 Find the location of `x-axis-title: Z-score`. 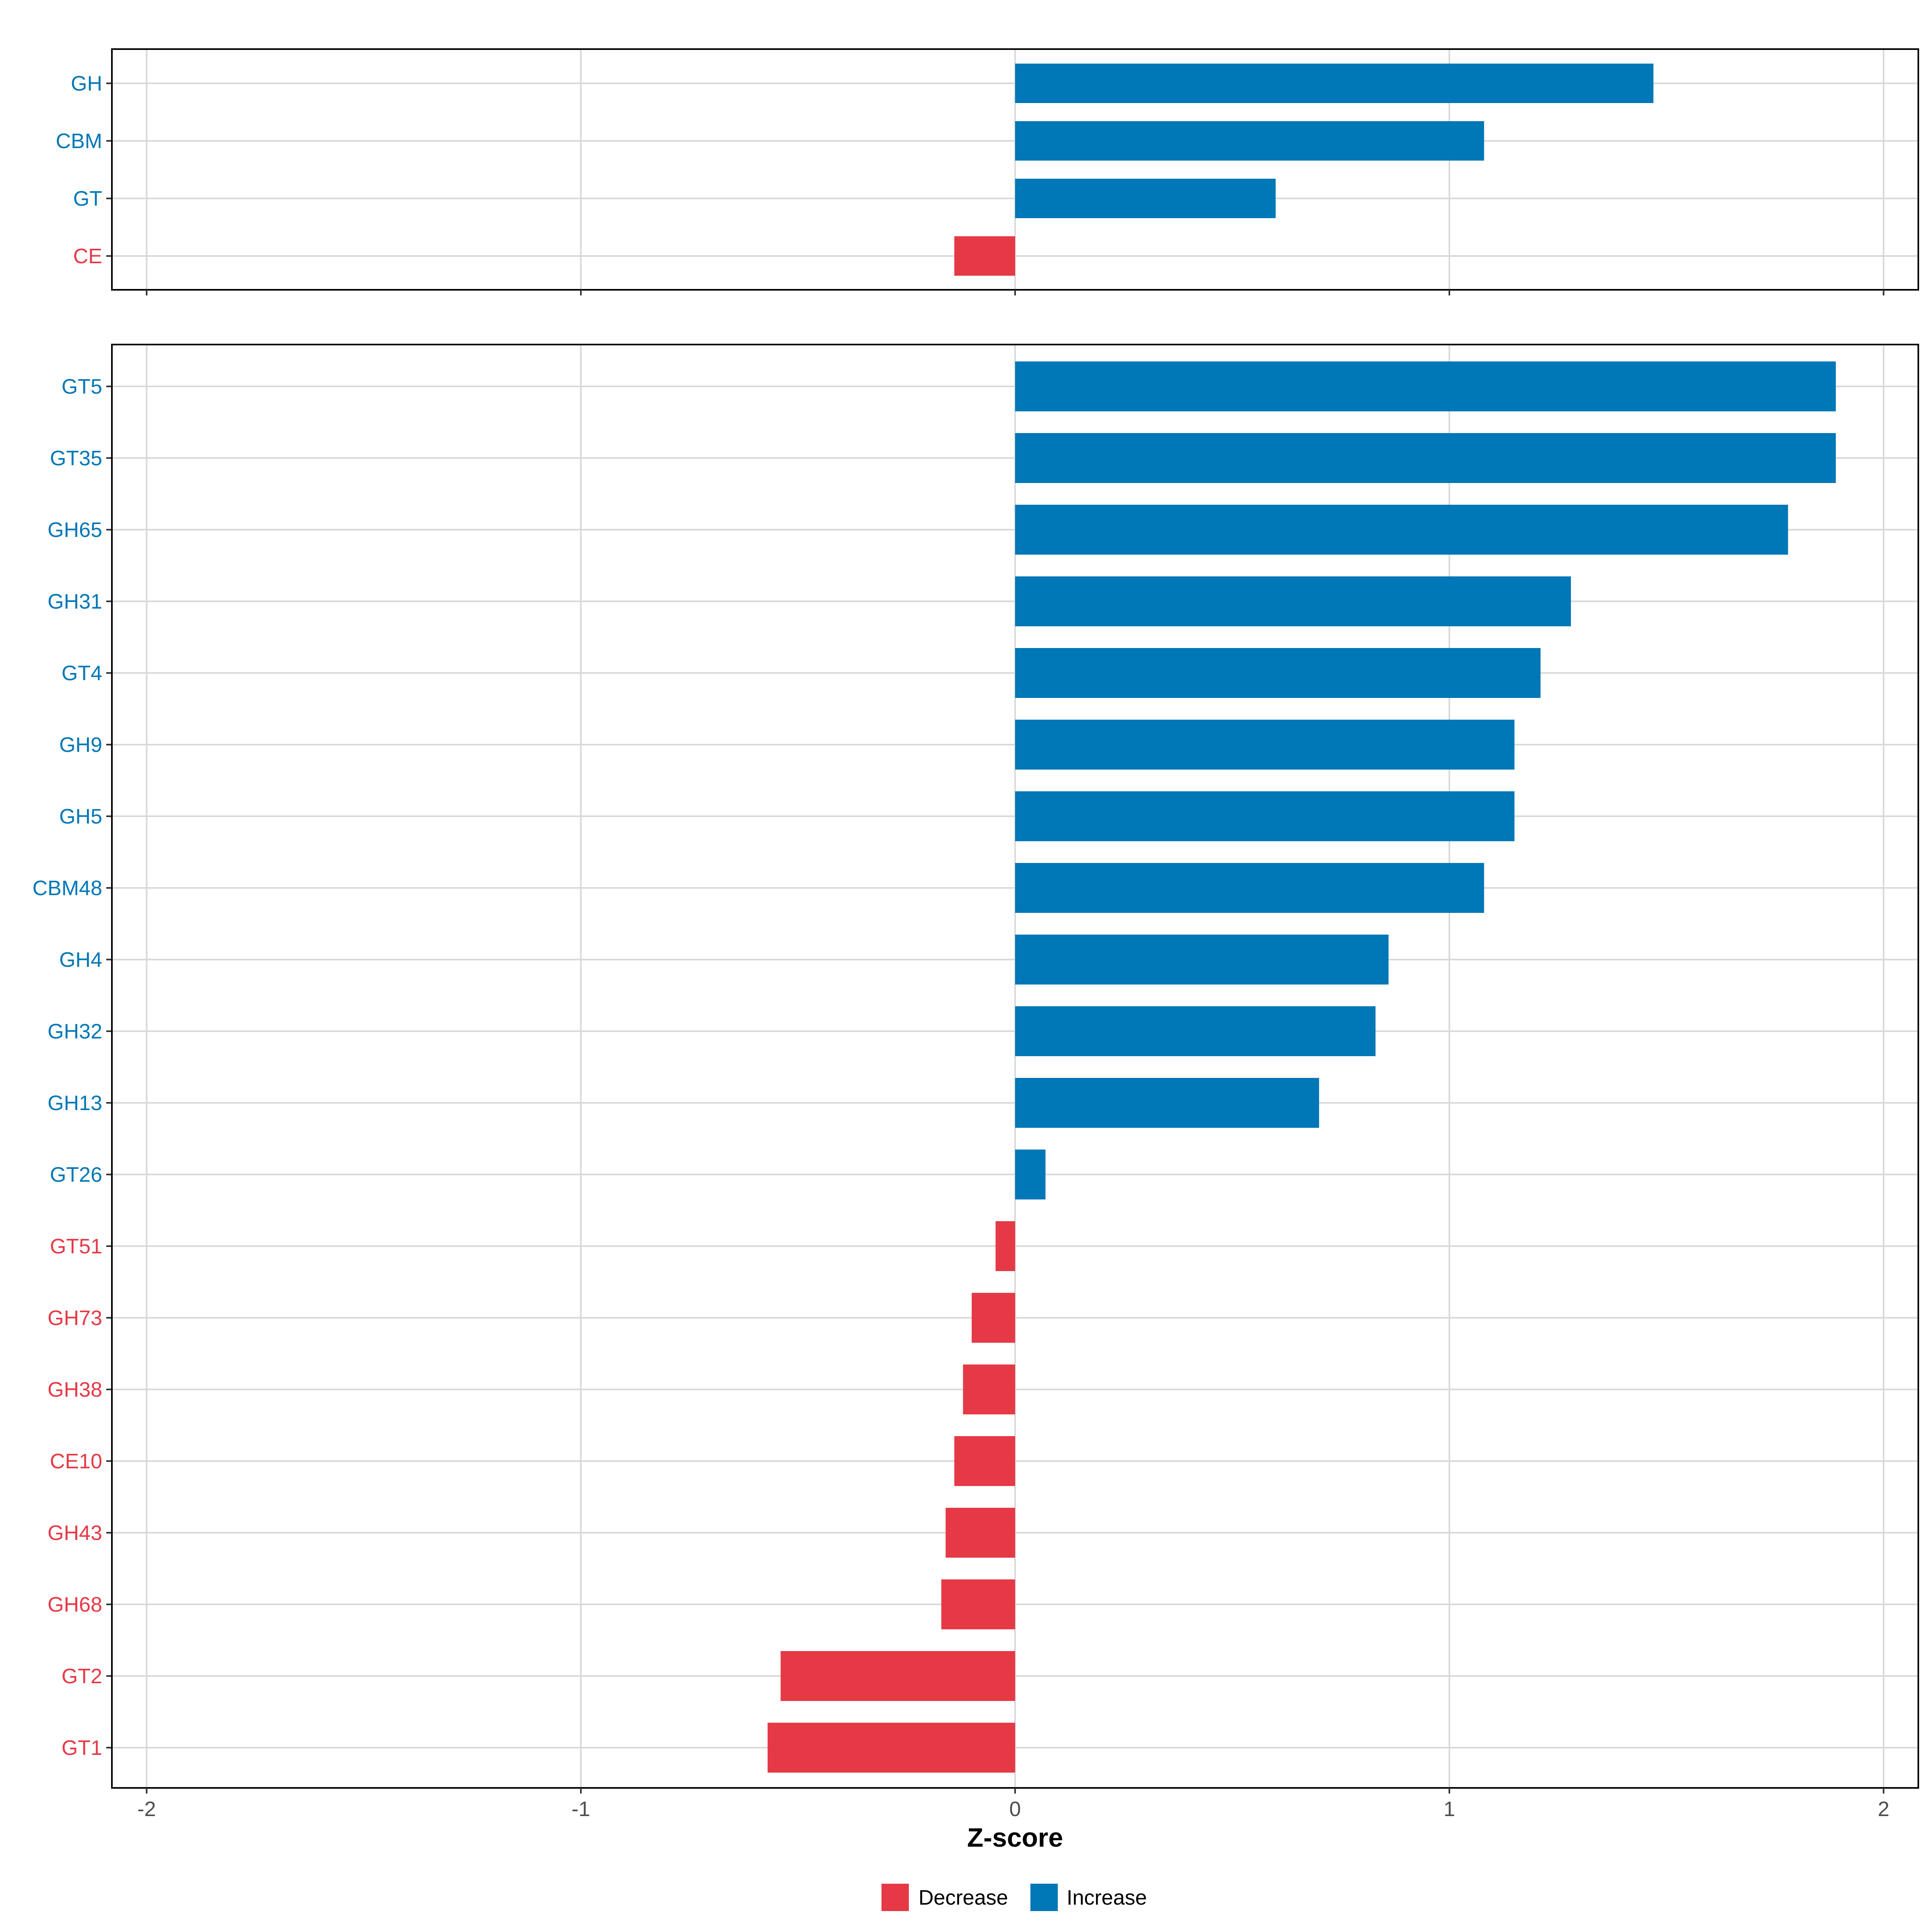

x-axis-title: Z-score is located at coordinates (1015, 1837).